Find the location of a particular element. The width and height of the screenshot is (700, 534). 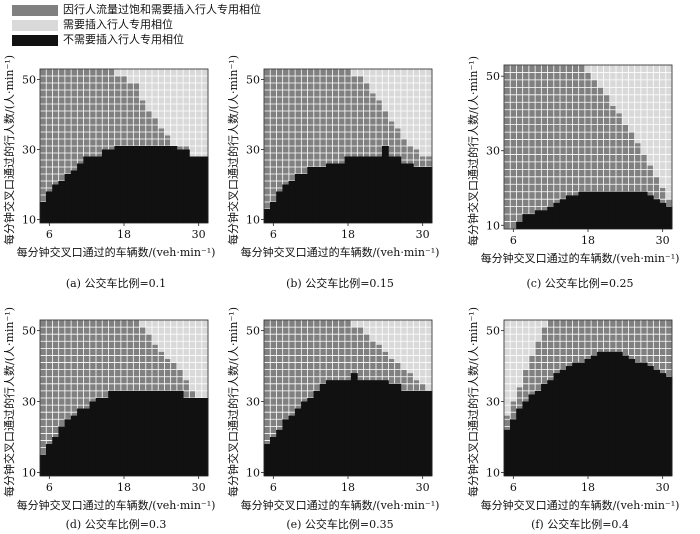

x-tick-label-6: 6 is located at coordinates (273, 487).